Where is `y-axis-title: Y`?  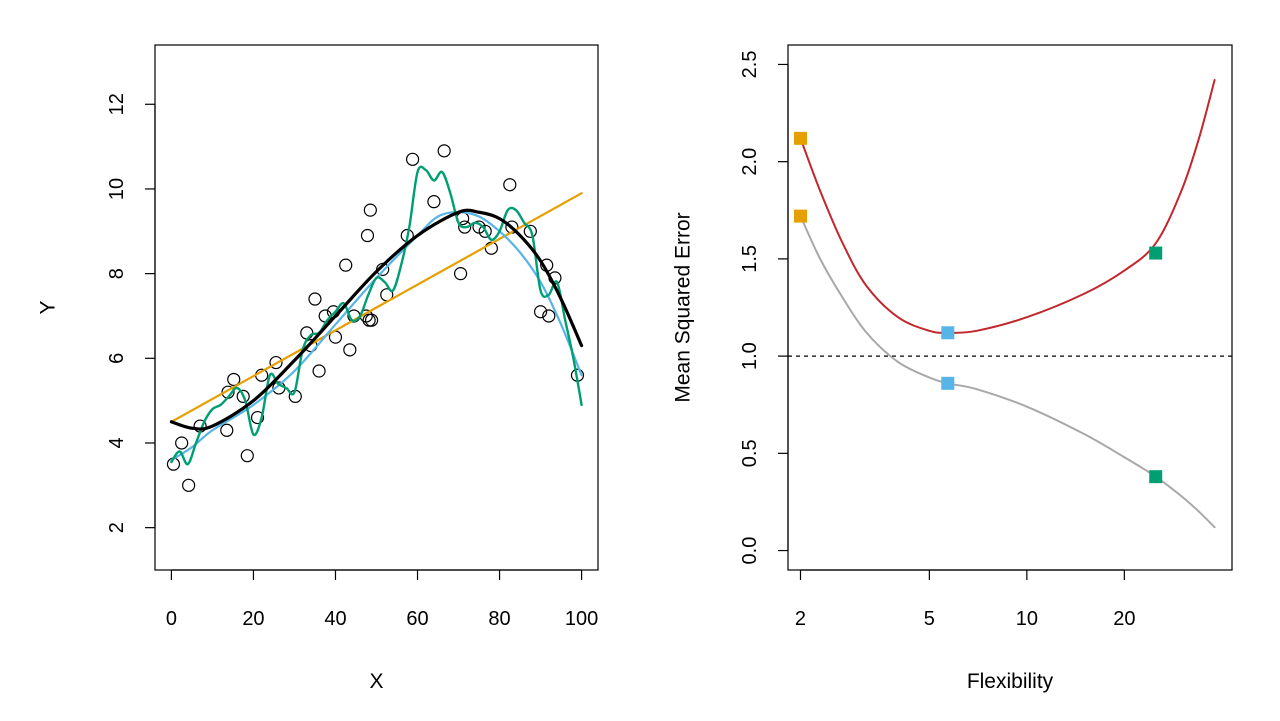 y-axis-title: Y is located at coordinates (48, 307).